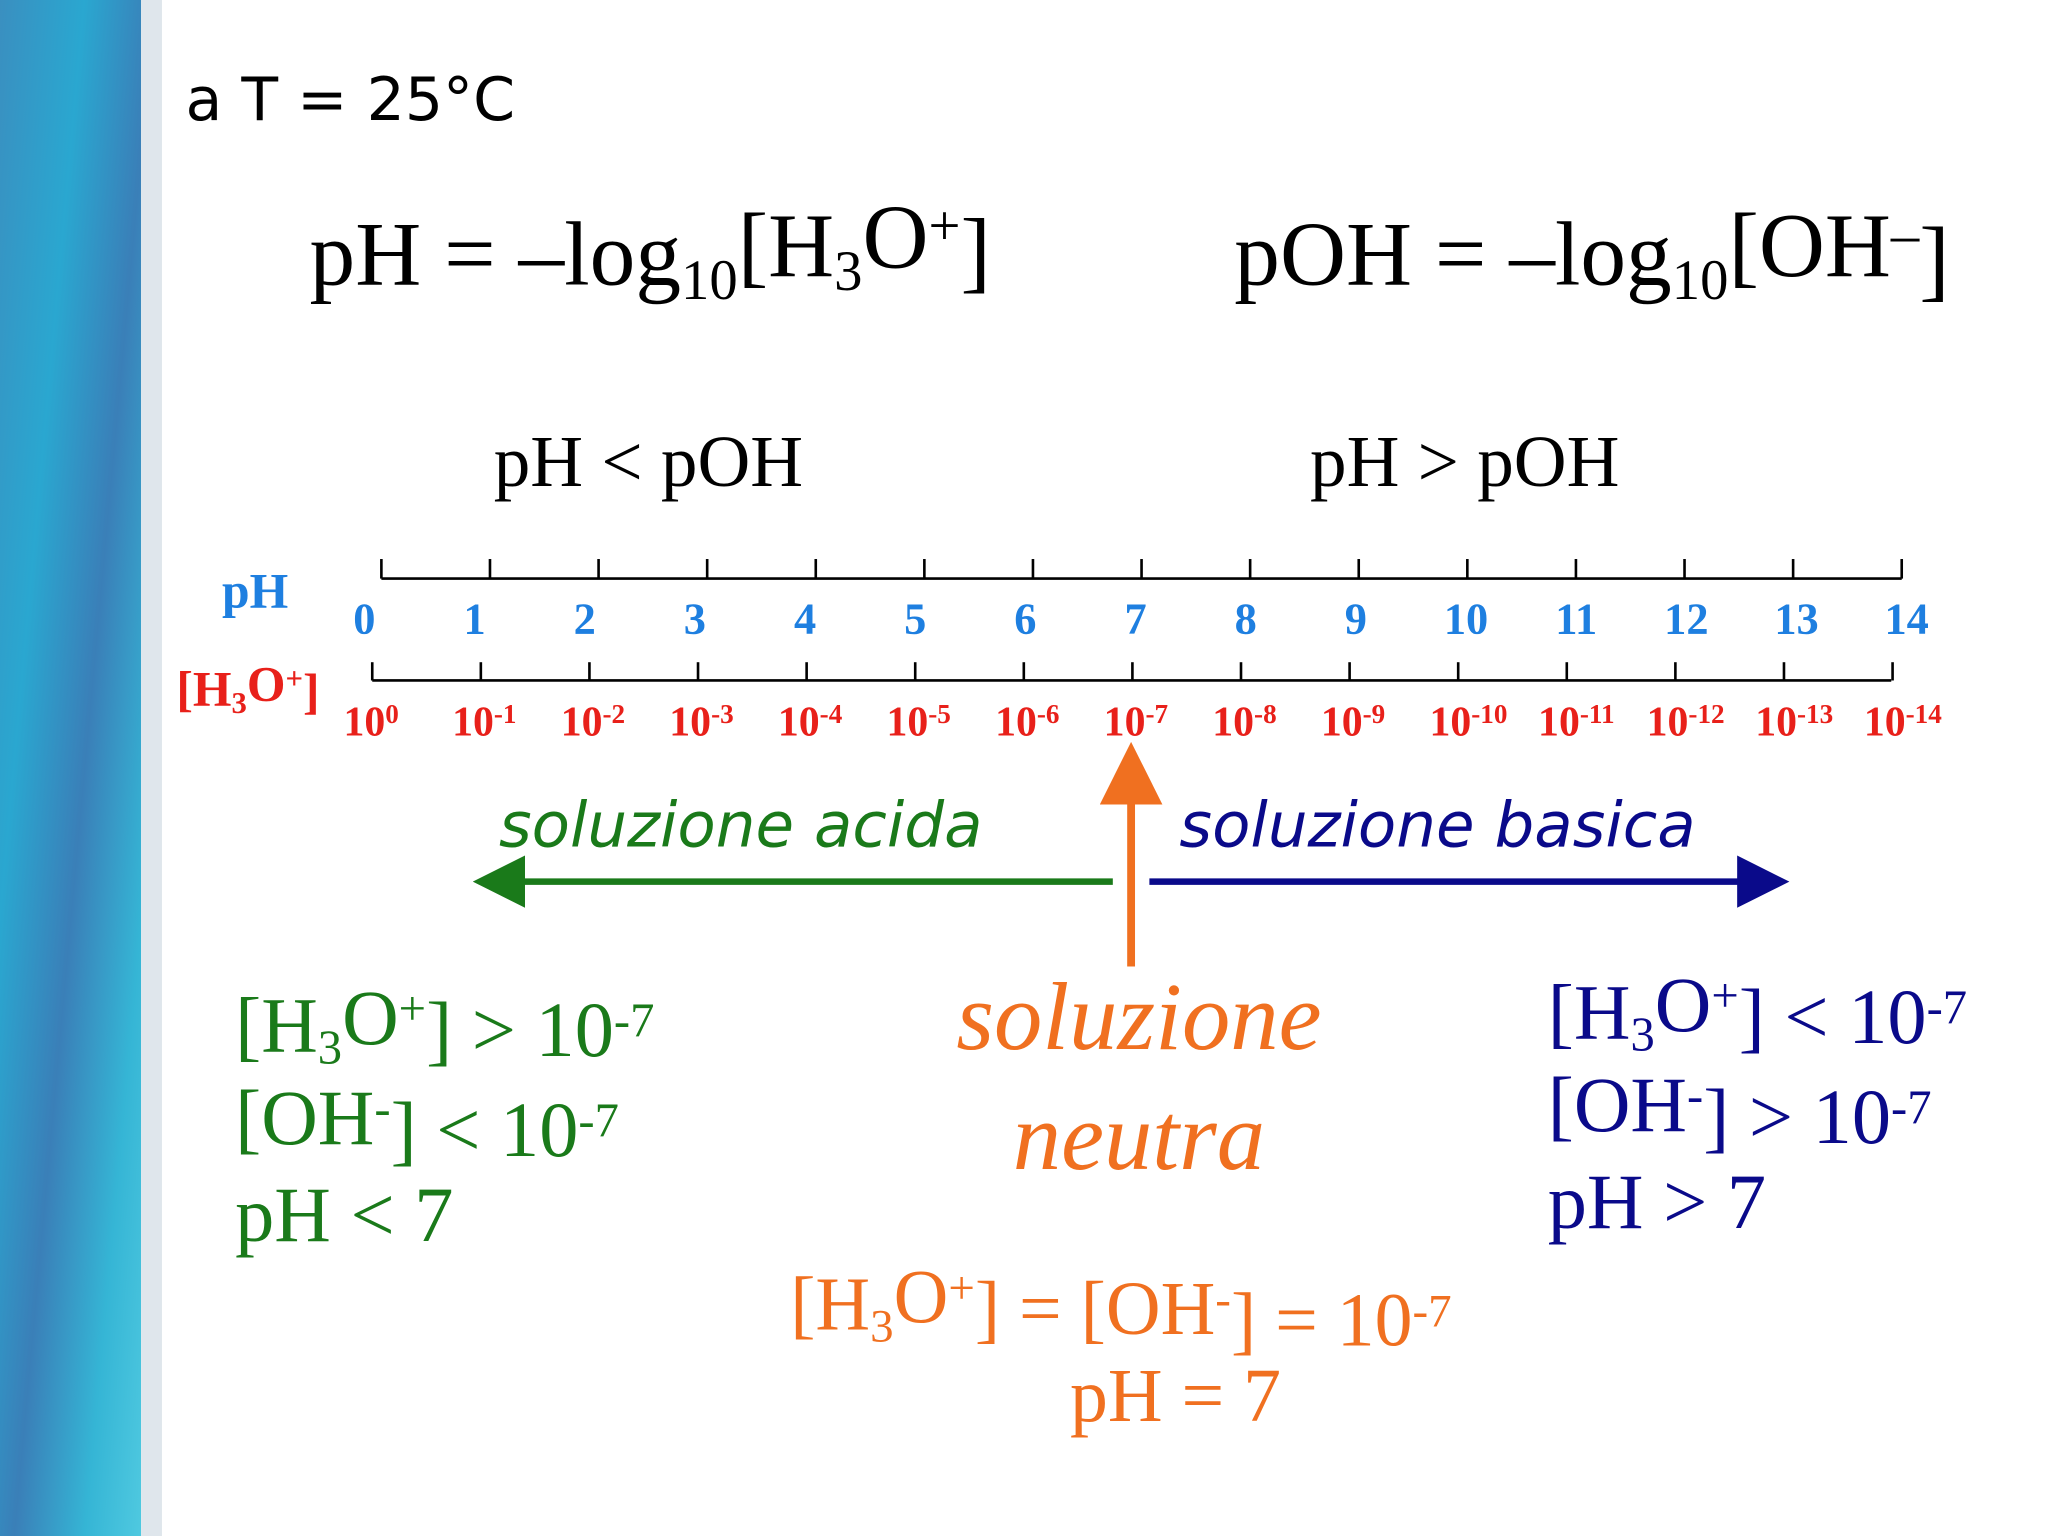 This screenshot has height=1536, width=2048. I want to click on conc-exponent: -2, so click(613, 714).